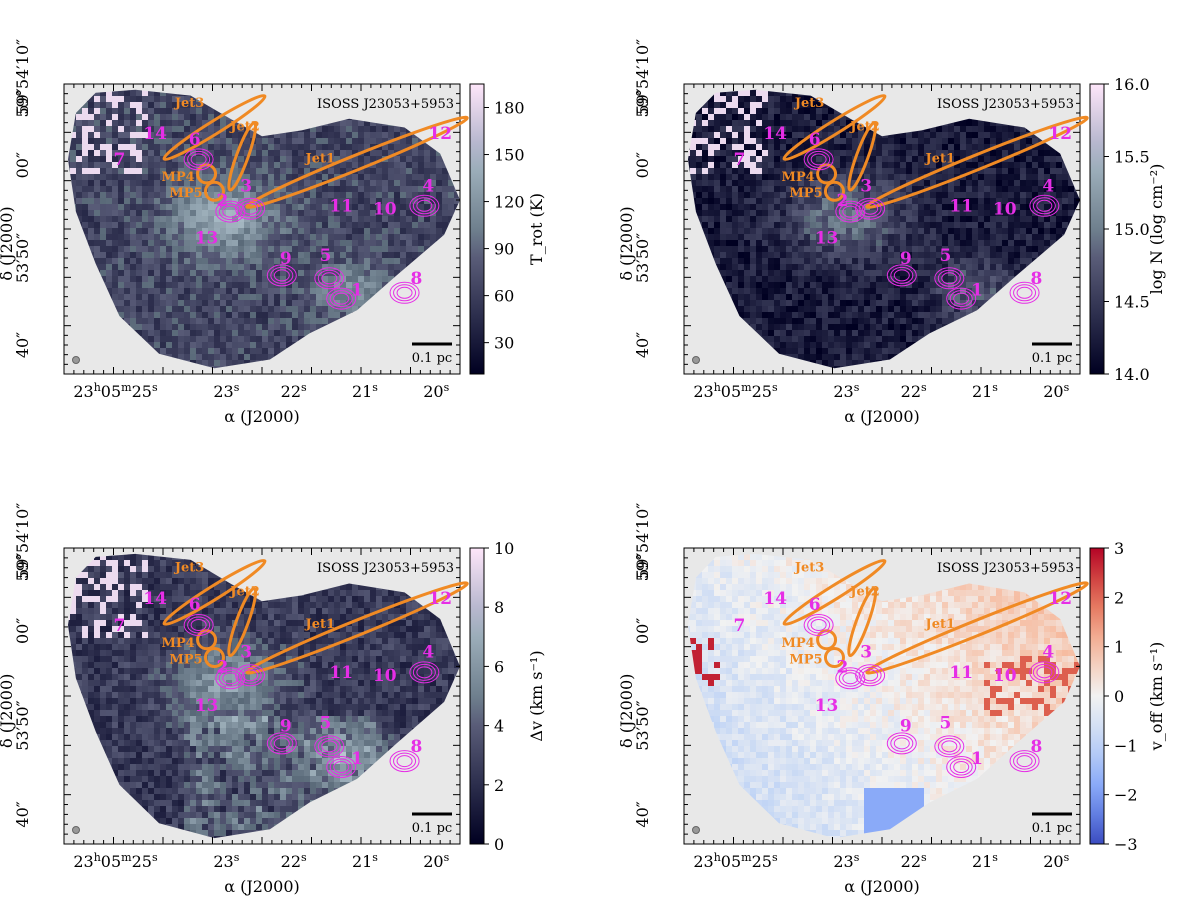 This screenshot has width=1200, height=909. What do you see at coordinates (1132, 229) in the screenshot?
I see `colorbar-tick-label: 15.0` at bounding box center [1132, 229].